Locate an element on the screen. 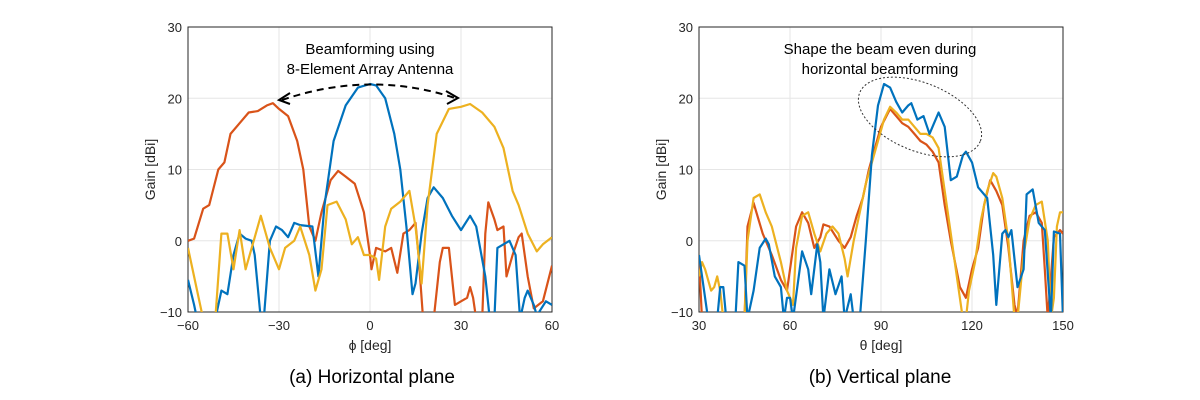 This screenshot has height=400, width=1200. caption-vertical-plane: (b) Vertical plane is located at coordinates (880, 377).